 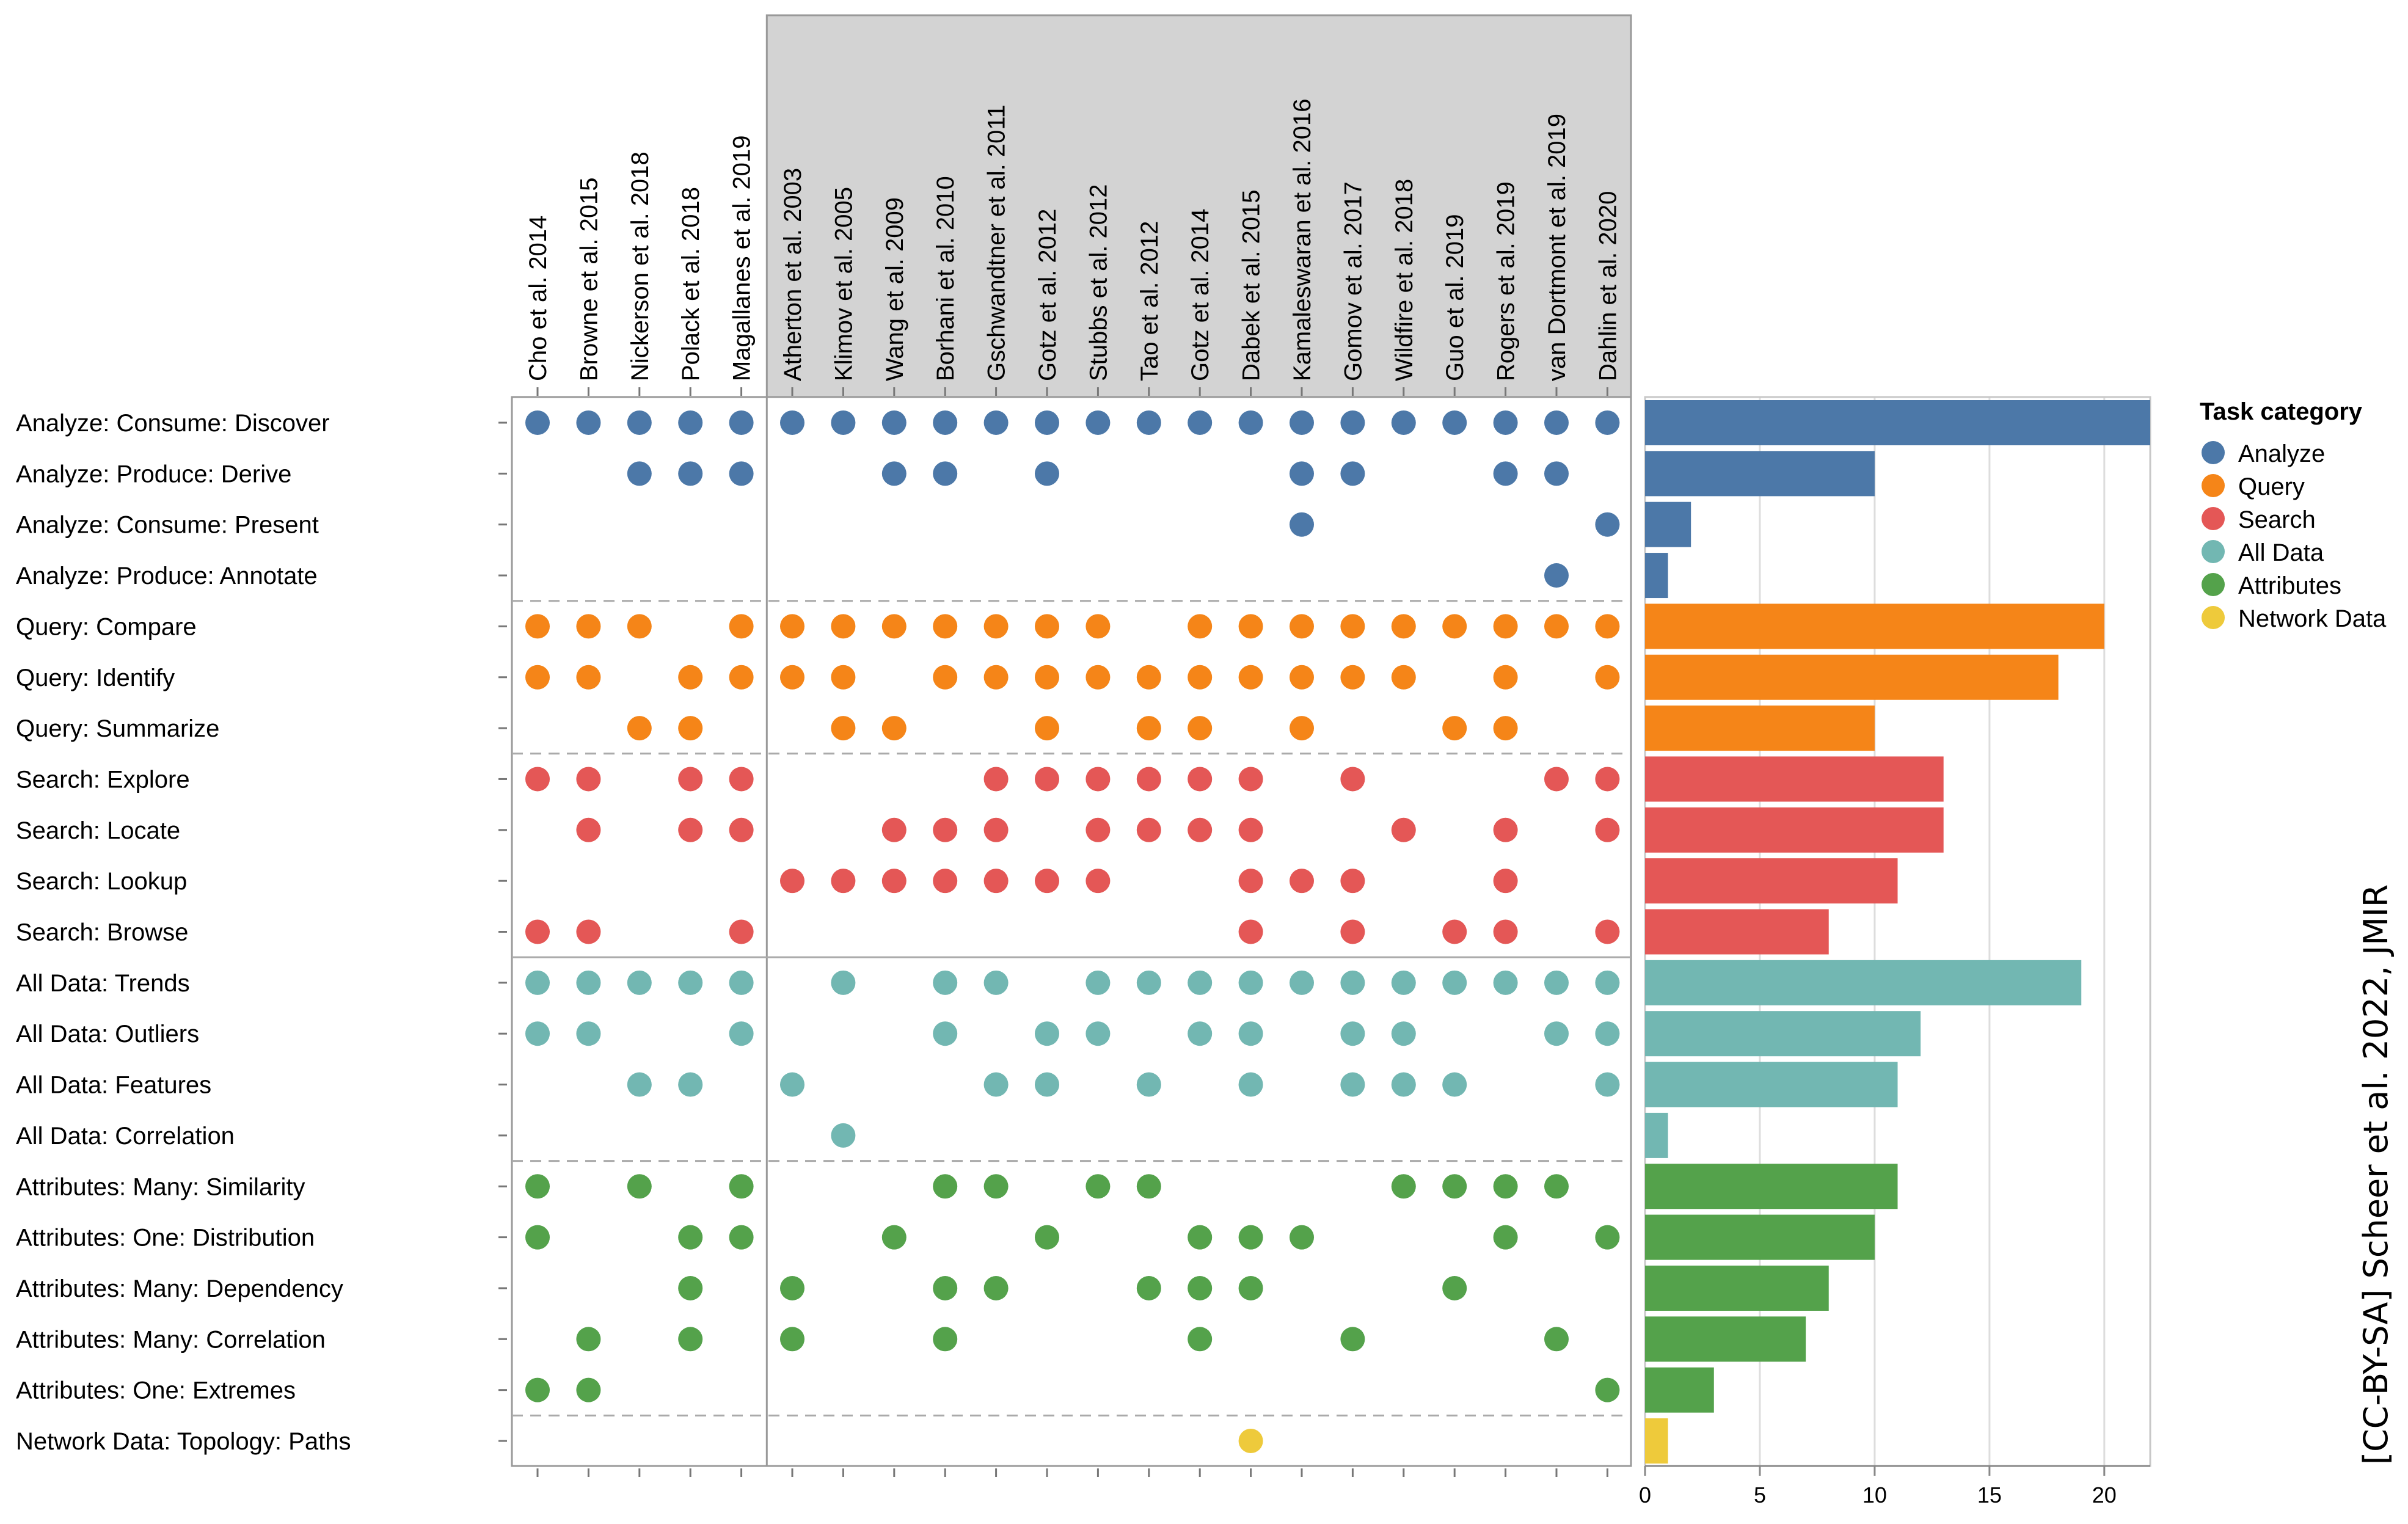 I want to click on task-label: Attributes: Many: Similarity, so click(x=160, y=1186).